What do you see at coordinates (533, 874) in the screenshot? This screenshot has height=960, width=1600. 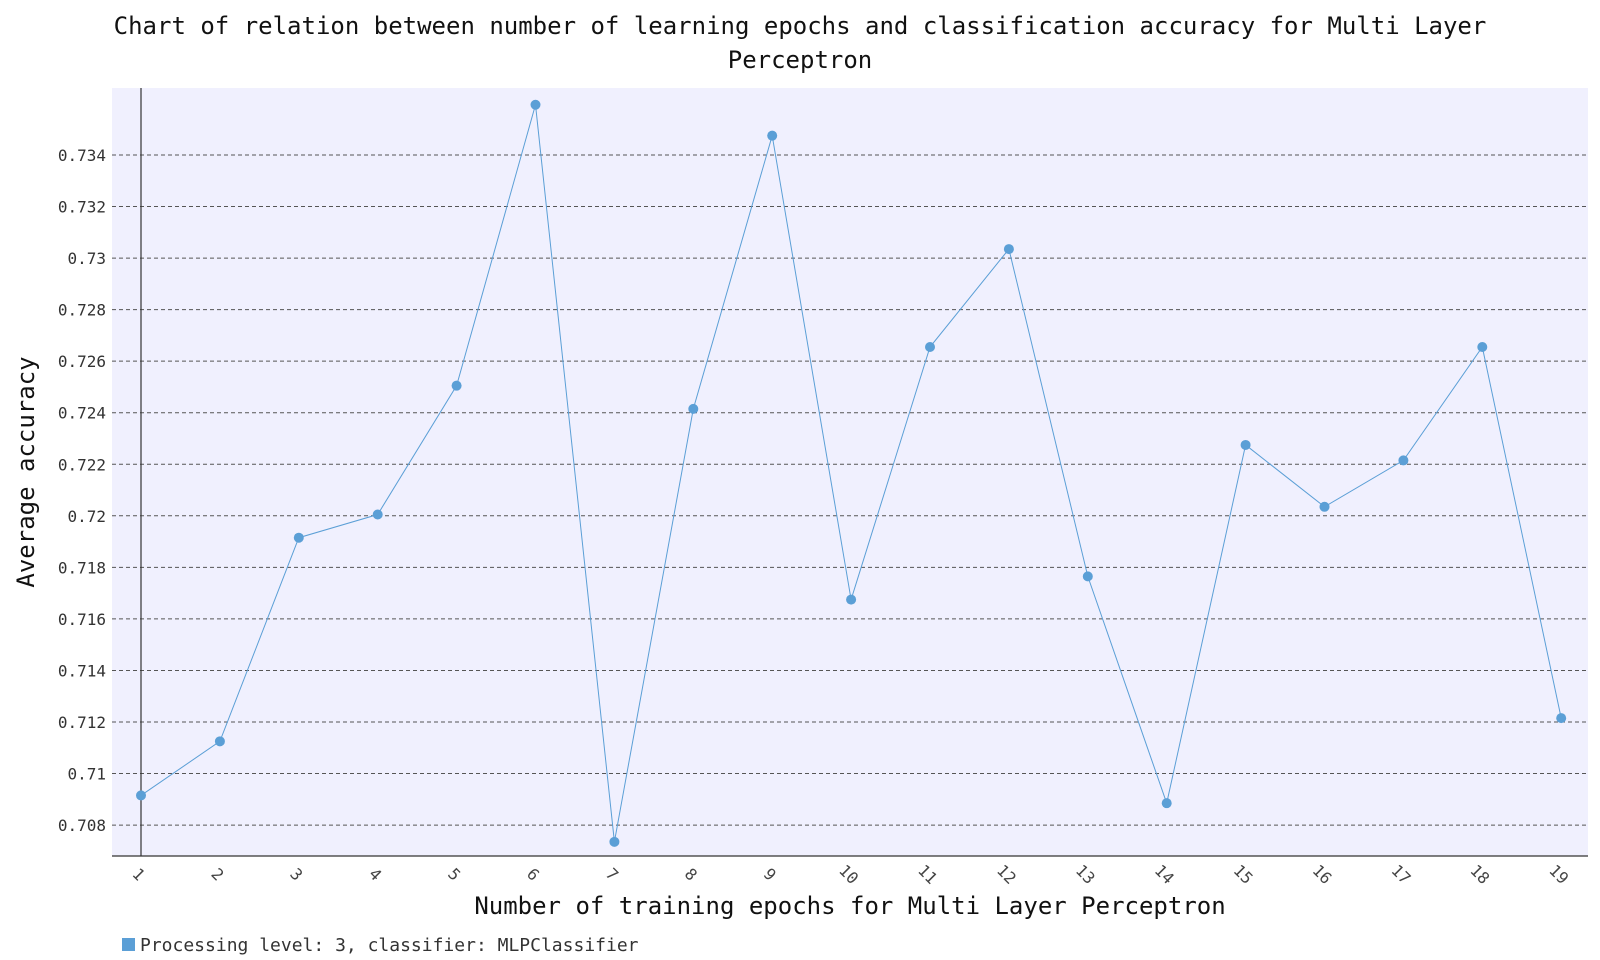 I see `x-tick-label: 6` at bounding box center [533, 874].